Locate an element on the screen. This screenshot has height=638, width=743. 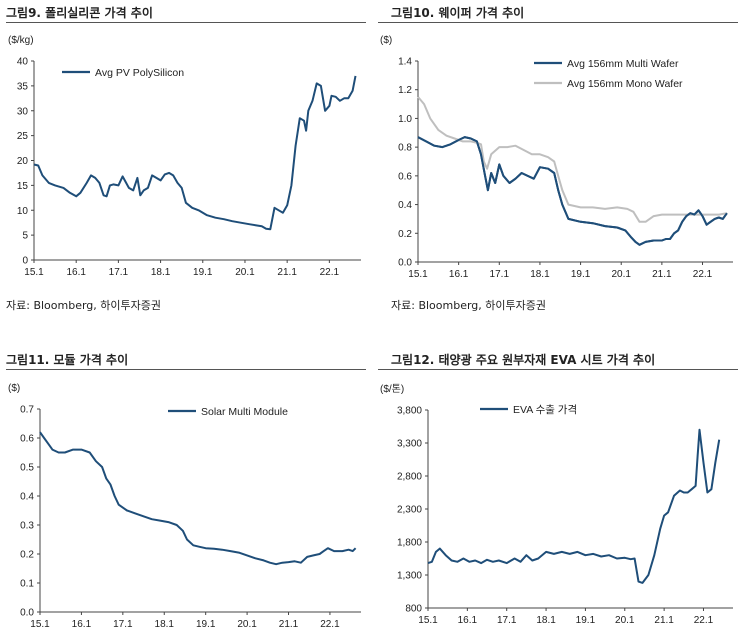
y-tick-label: 0.1 is located at coordinates (27, 584).